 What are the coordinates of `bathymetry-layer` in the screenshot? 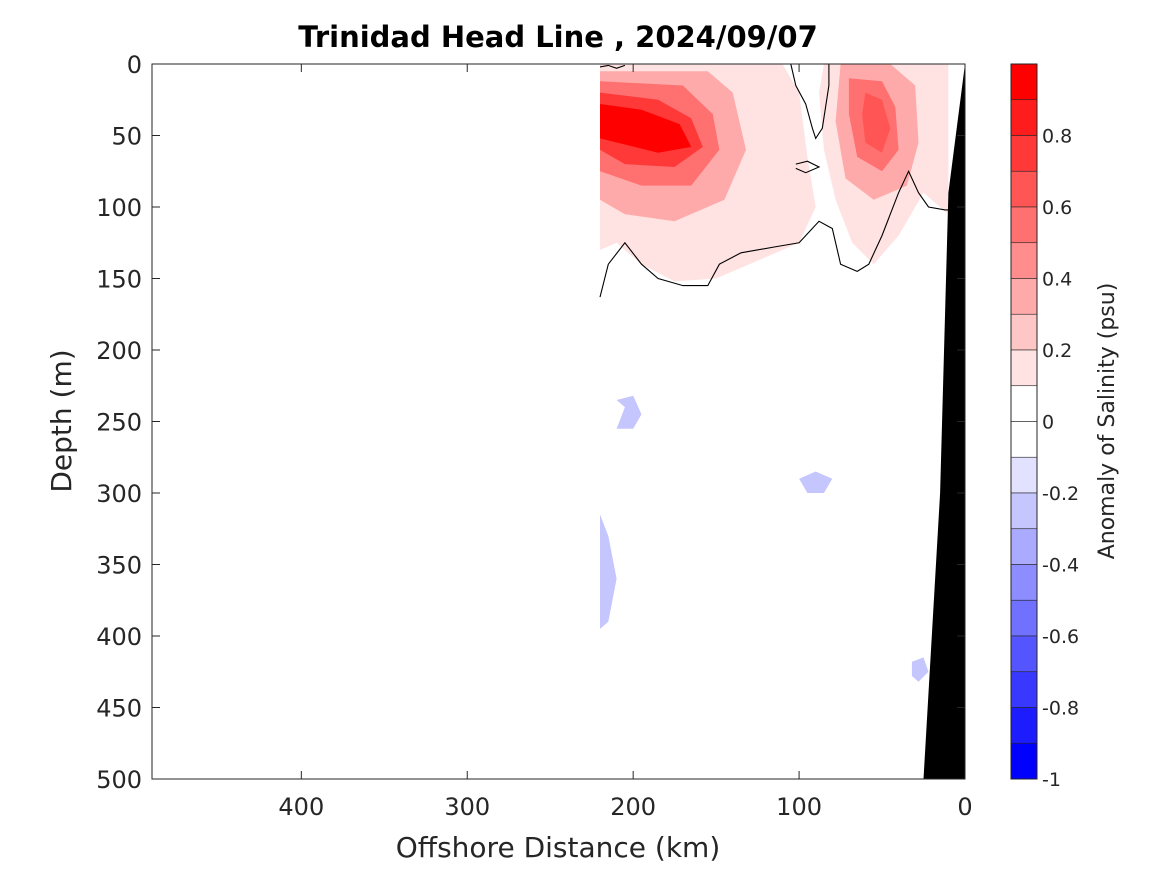 It's located at (944, 421).